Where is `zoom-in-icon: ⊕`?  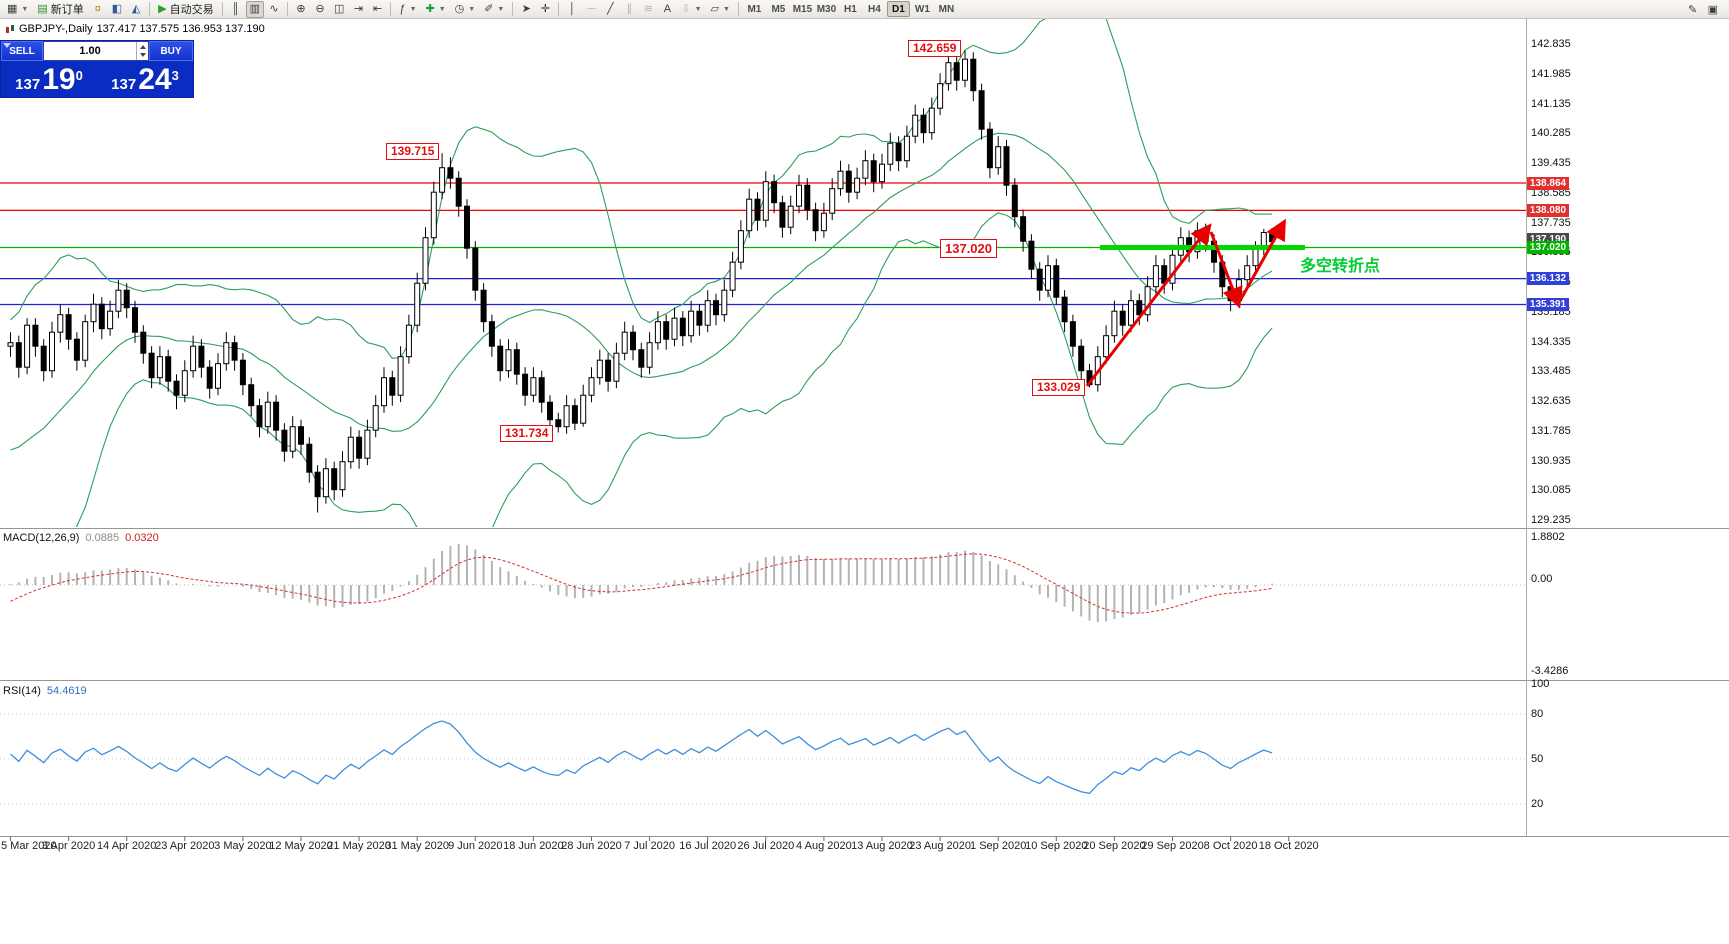
zoom-in-icon: ⊕ is located at coordinates (301, 8).